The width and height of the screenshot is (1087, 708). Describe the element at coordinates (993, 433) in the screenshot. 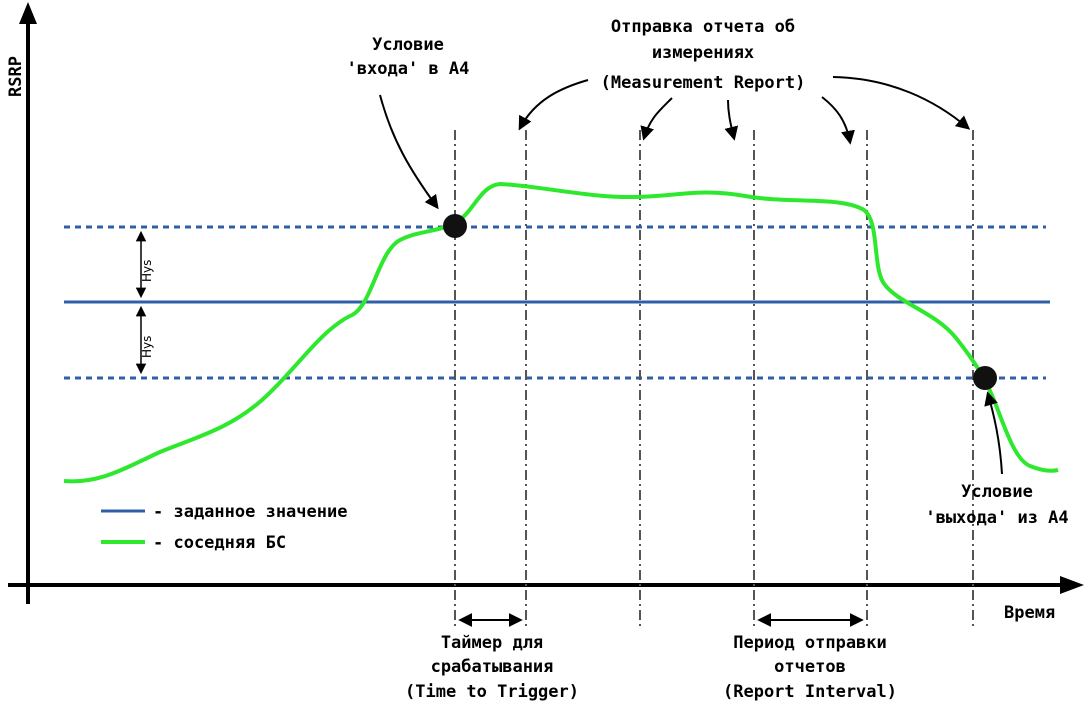

I see `exit-arrow` at that location.